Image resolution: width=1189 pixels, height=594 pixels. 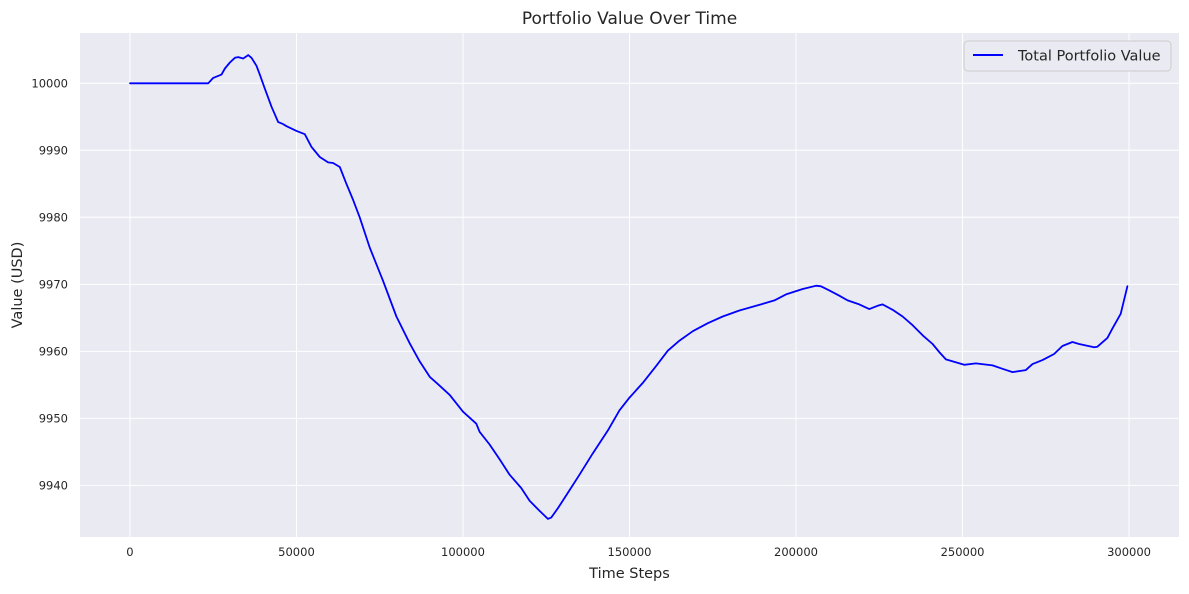 I want to click on y-tick-label: 9980, so click(x=53, y=217).